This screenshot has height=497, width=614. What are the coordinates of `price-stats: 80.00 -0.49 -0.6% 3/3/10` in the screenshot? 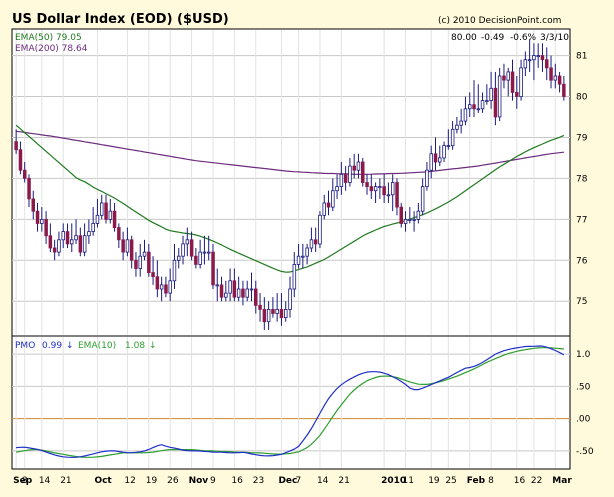 It's located at (510, 38).